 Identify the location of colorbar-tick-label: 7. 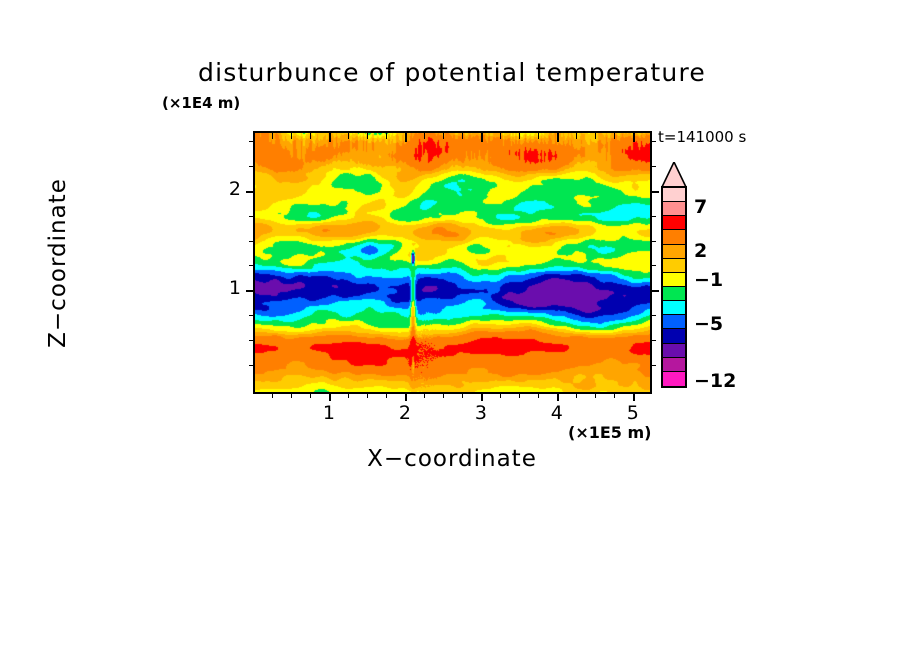
(701, 207).